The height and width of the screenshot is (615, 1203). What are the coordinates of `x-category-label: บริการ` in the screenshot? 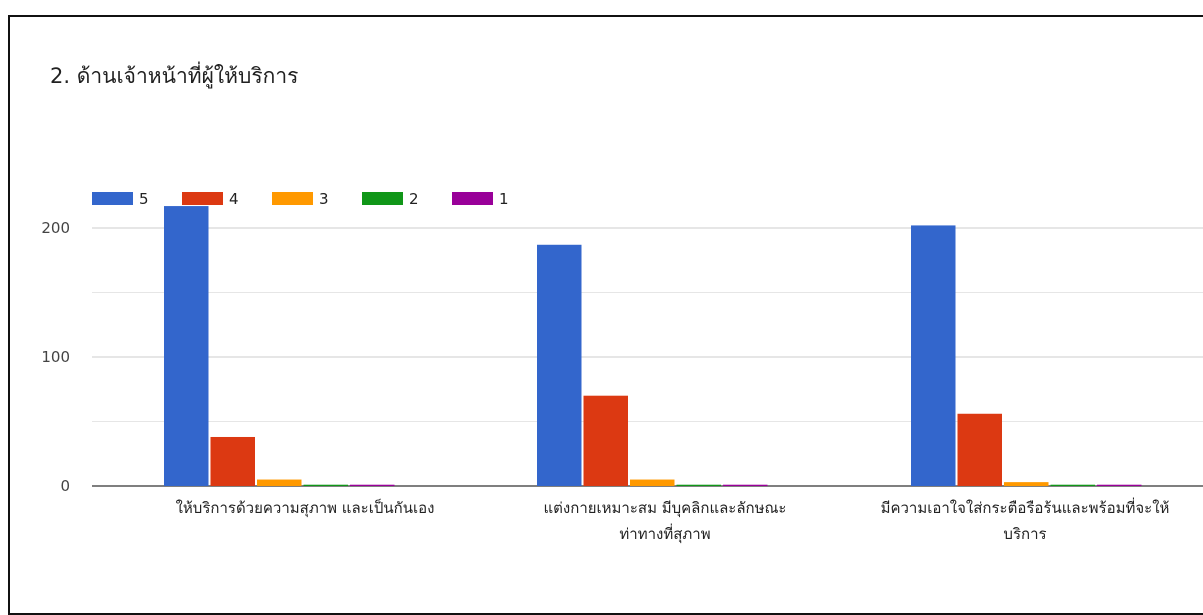 It's located at (1024, 534).